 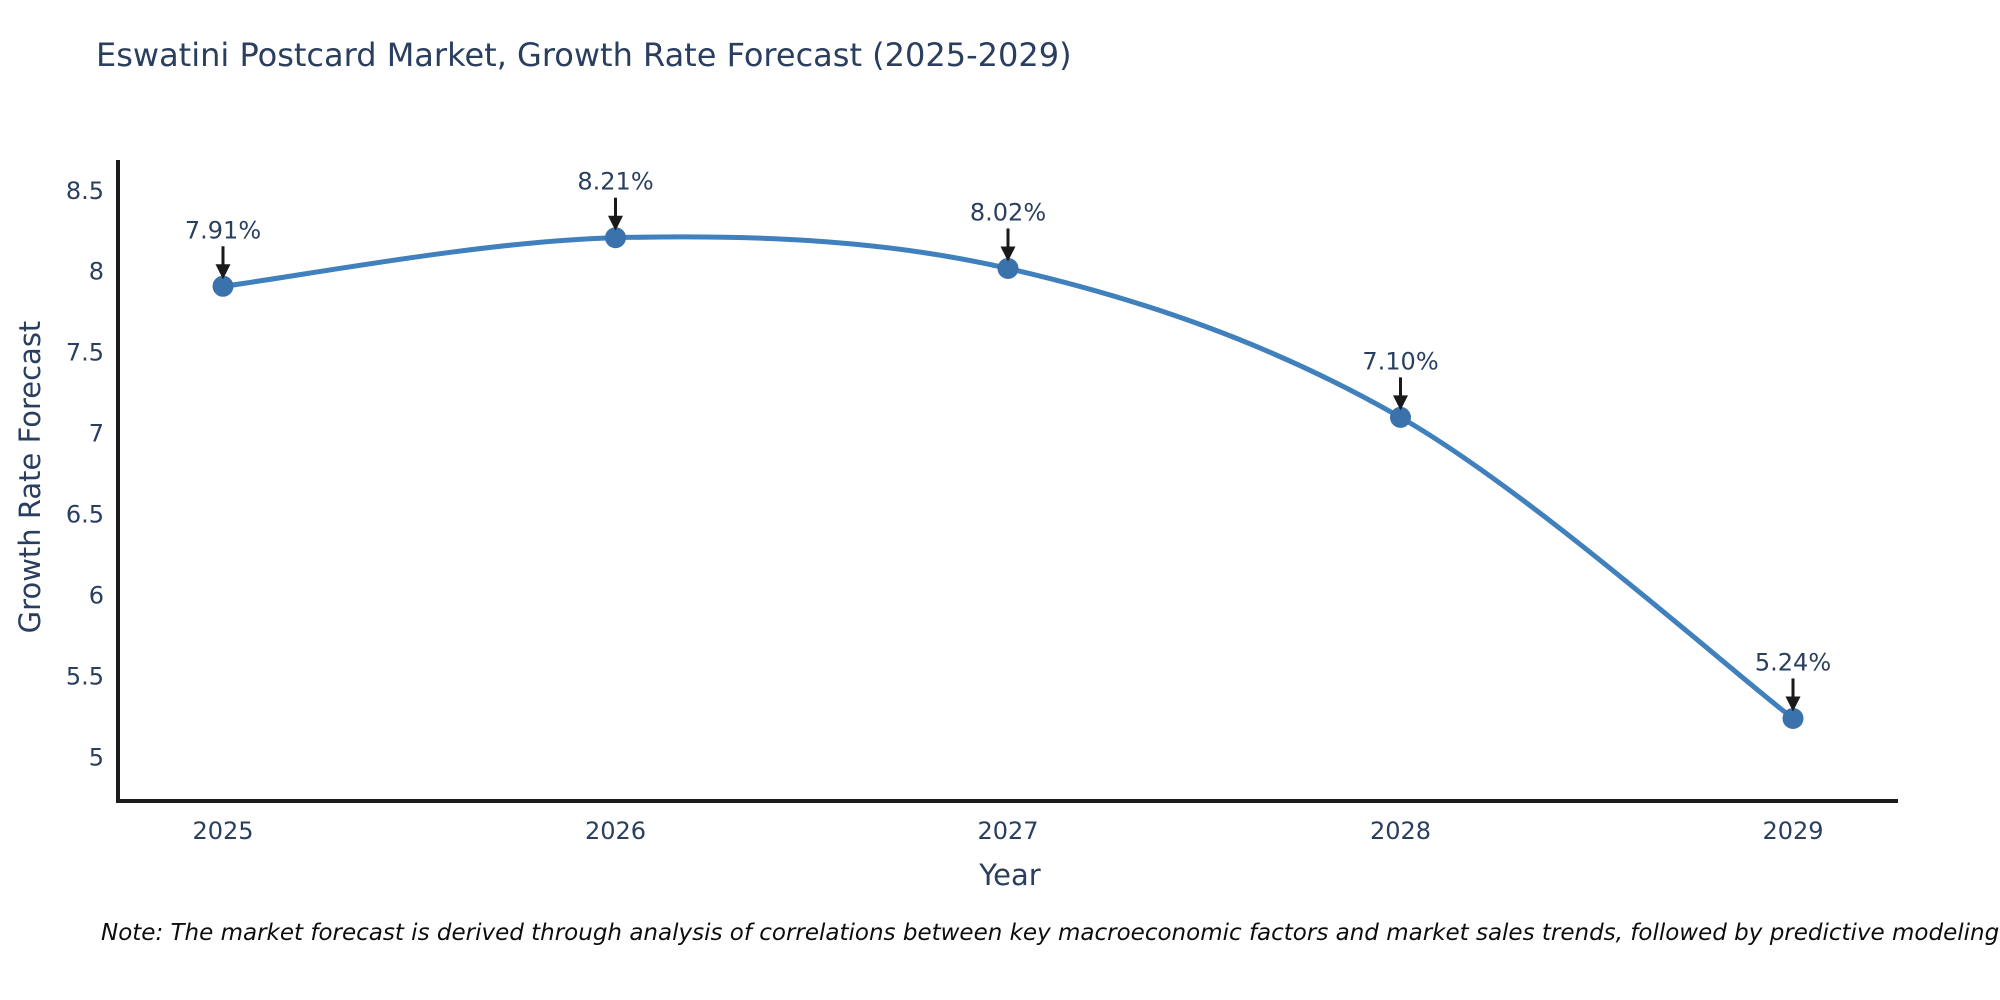 What do you see at coordinates (1400, 361) in the screenshot?
I see `annotation-label: 7.10%` at bounding box center [1400, 361].